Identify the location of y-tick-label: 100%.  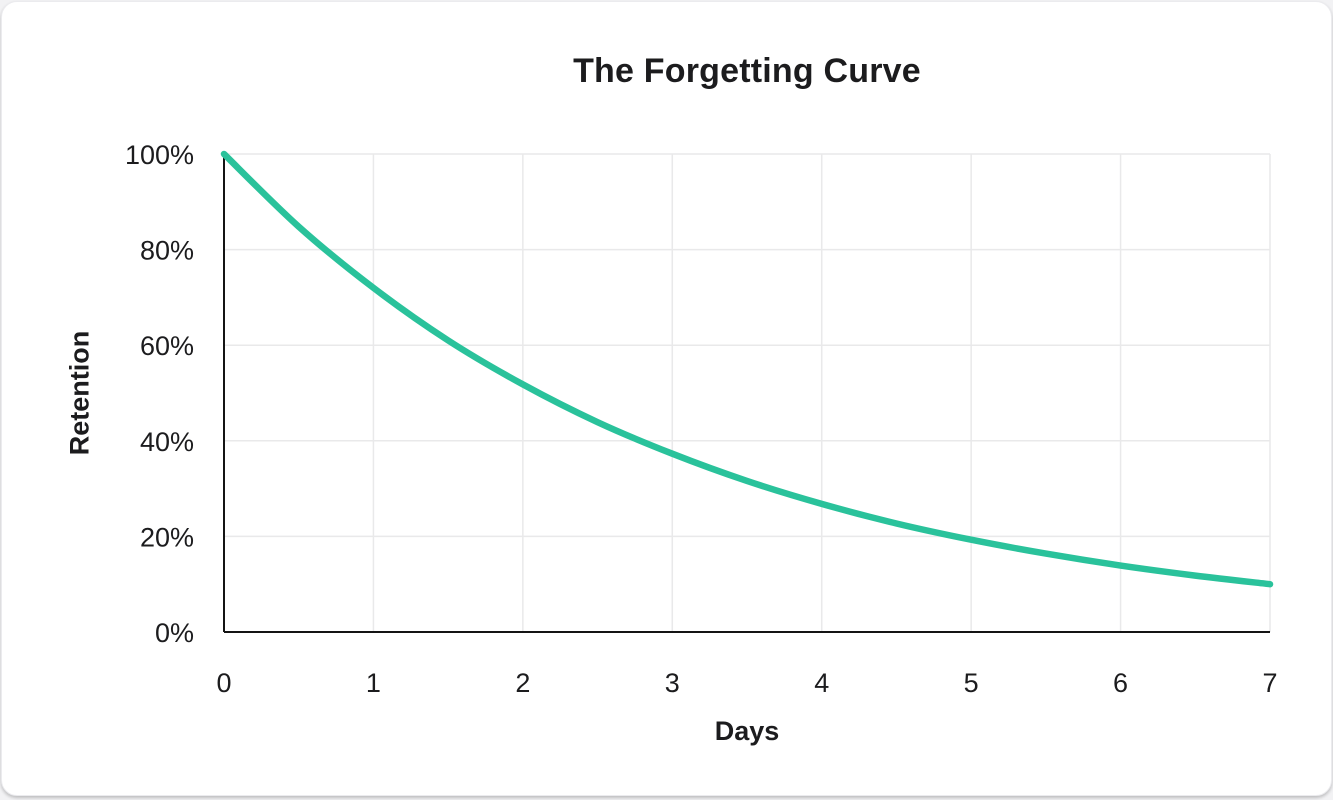
(159, 155).